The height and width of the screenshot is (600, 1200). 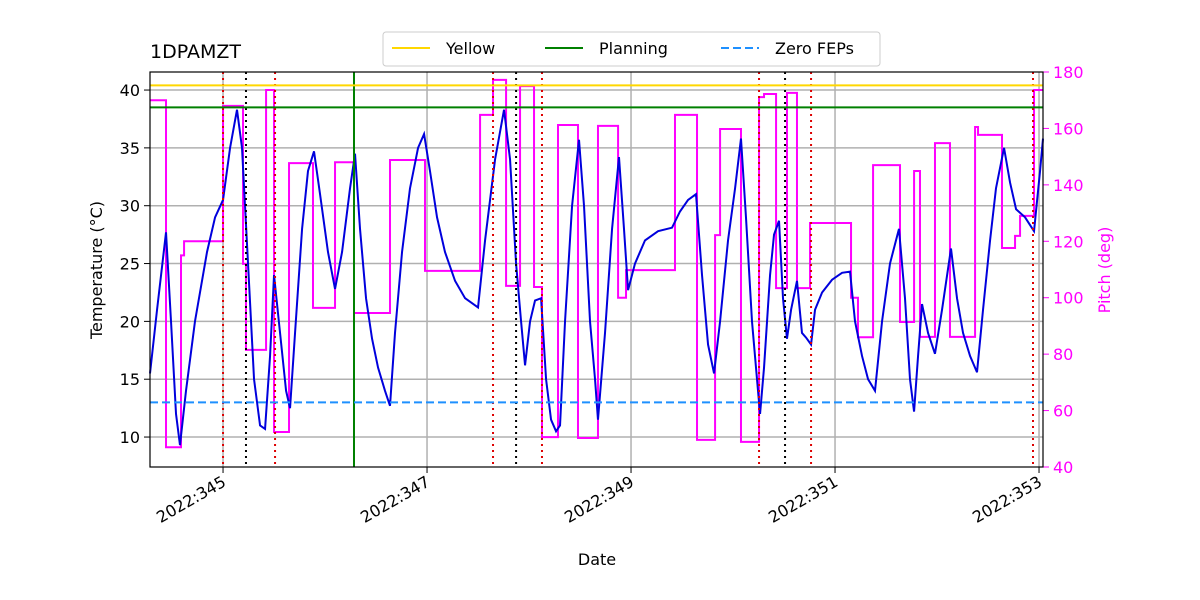 I want to click on y2-tick-label: 40, so click(x=1063, y=467).